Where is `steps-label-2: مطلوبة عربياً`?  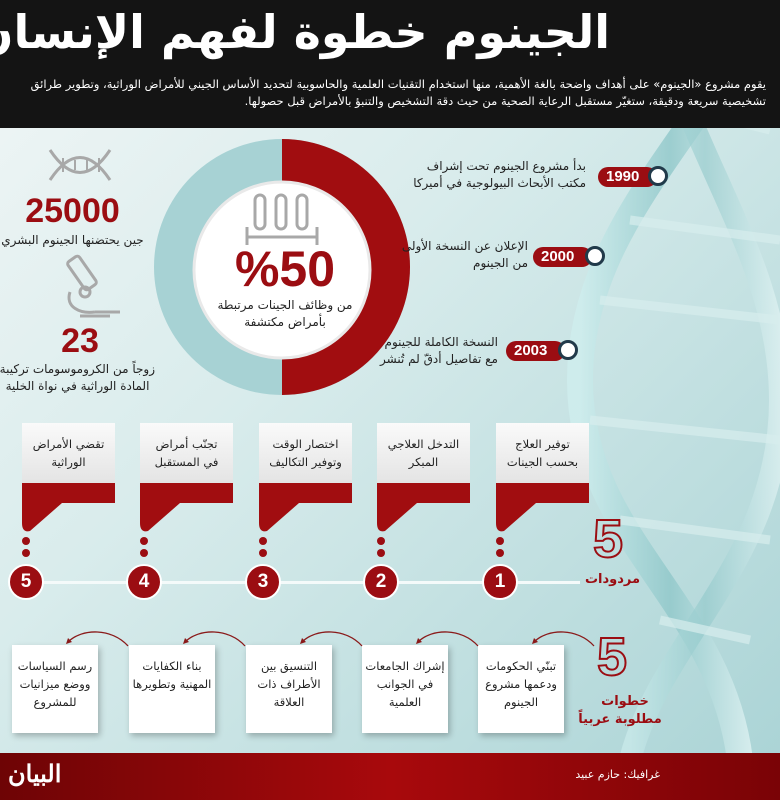 steps-label-2: مطلوبة عربياً is located at coordinates (620, 719).